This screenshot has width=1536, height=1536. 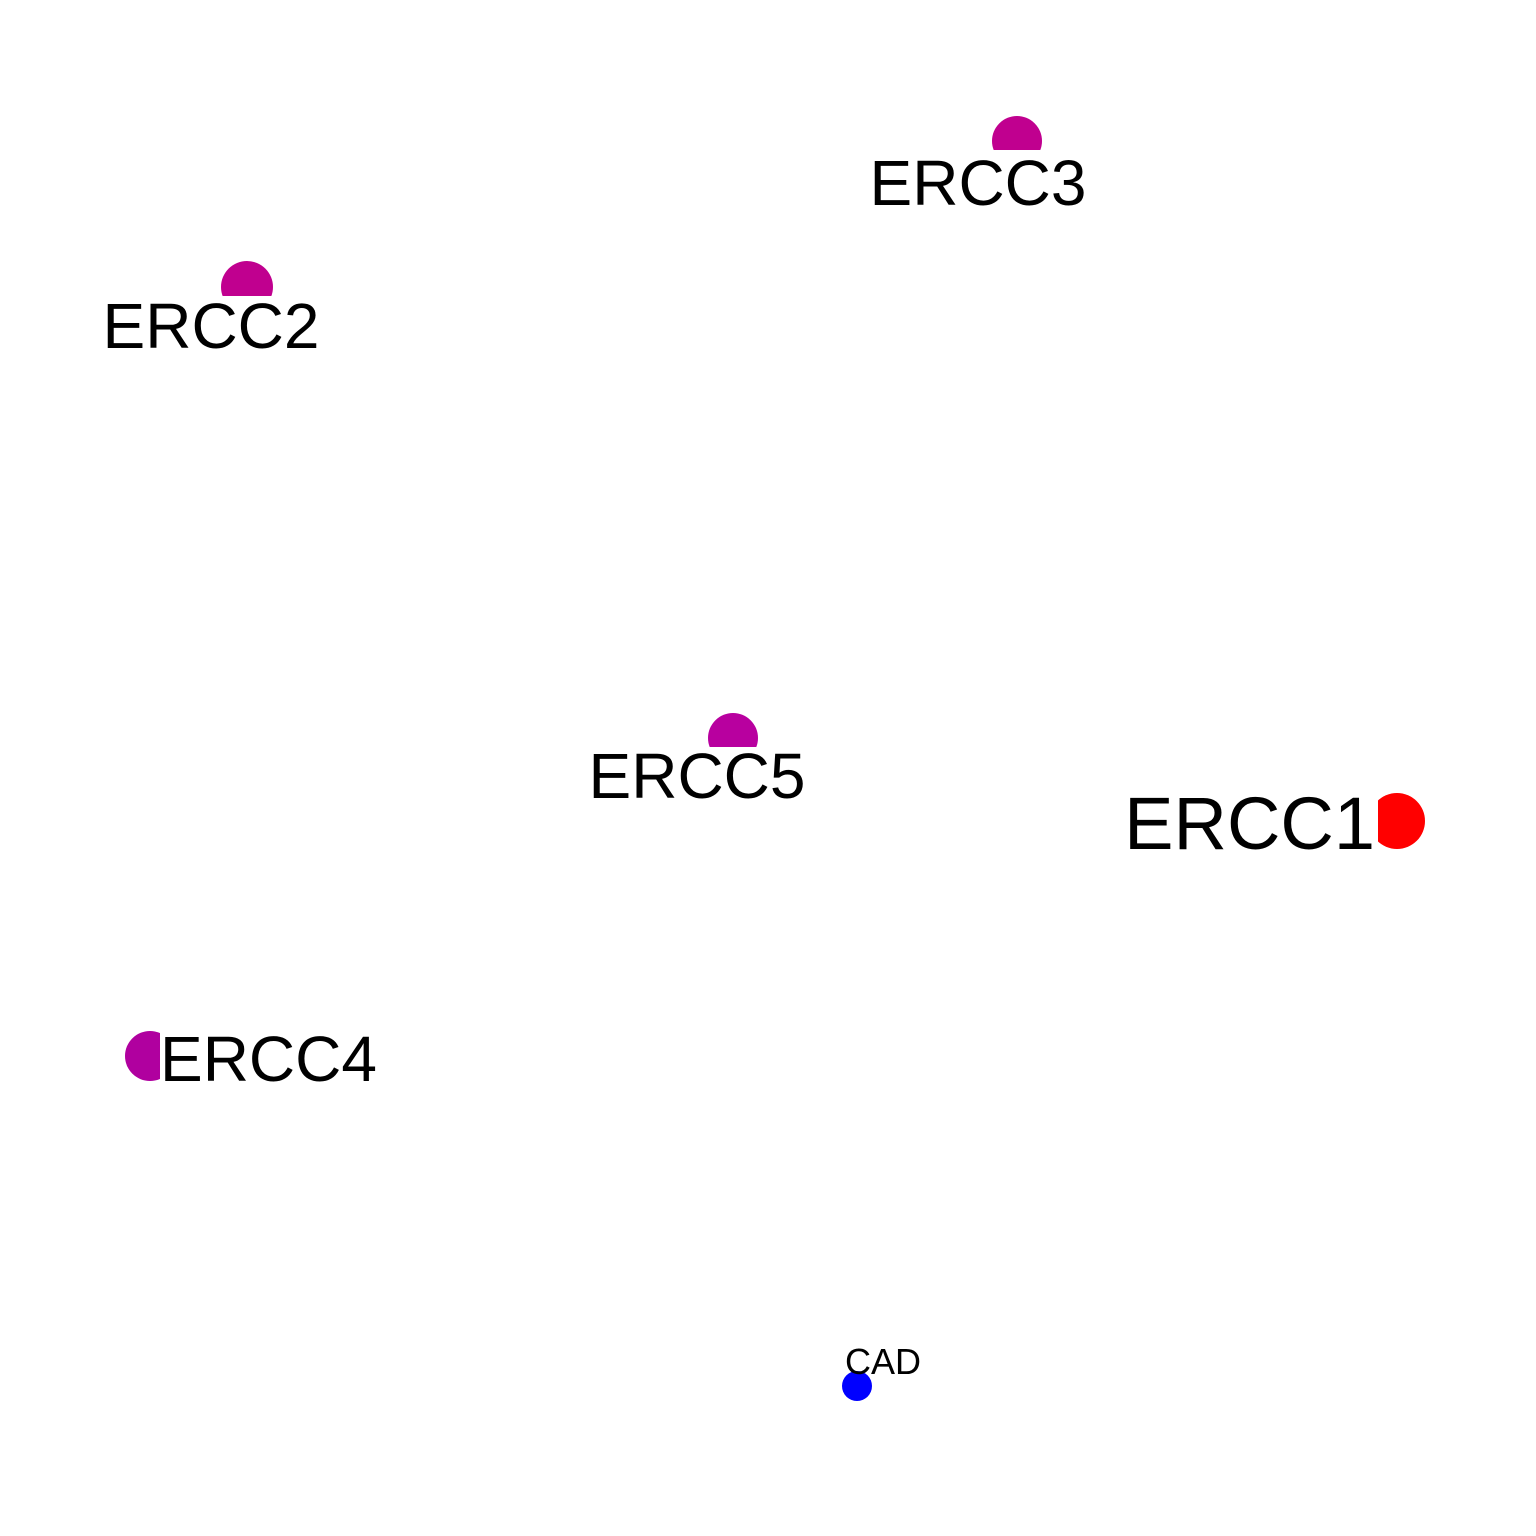 What do you see at coordinates (857, 1386) in the screenshot?
I see `node-cad-marker` at bounding box center [857, 1386].